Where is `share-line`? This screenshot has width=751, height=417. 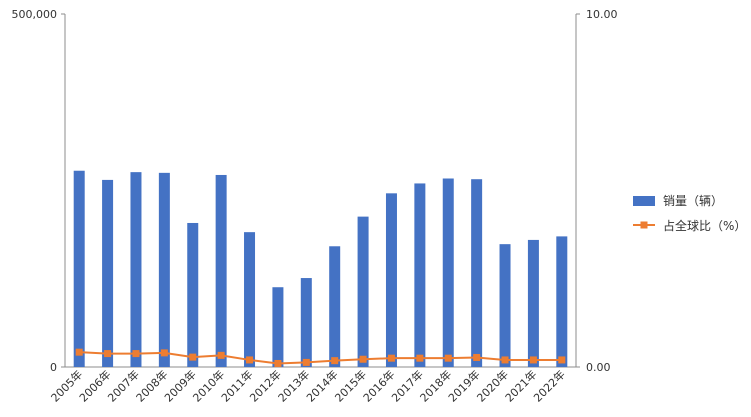 share-line is located at coordinates (320, 358).